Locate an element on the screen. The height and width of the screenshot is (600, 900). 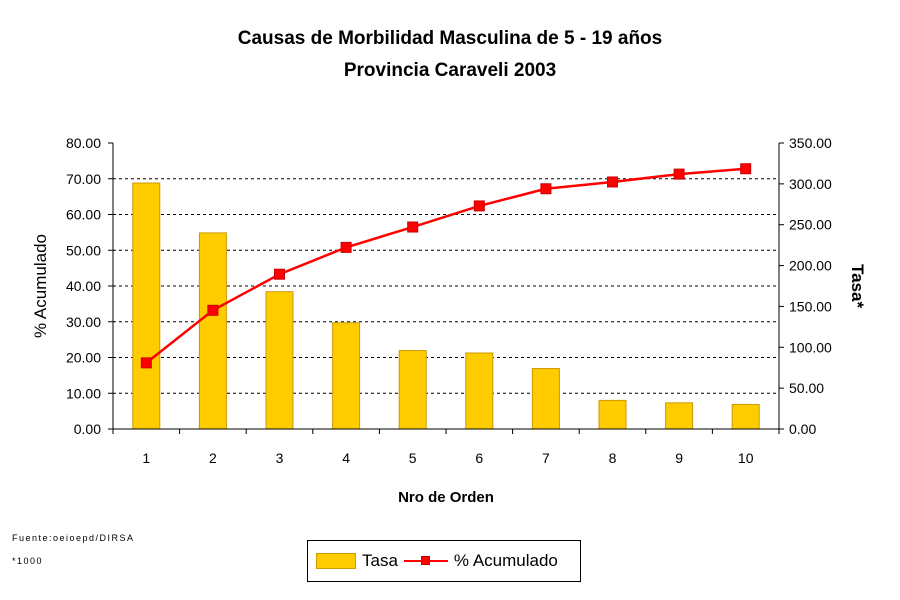
legend: Tasa % Acumulado is located at coordinates (444, 561).